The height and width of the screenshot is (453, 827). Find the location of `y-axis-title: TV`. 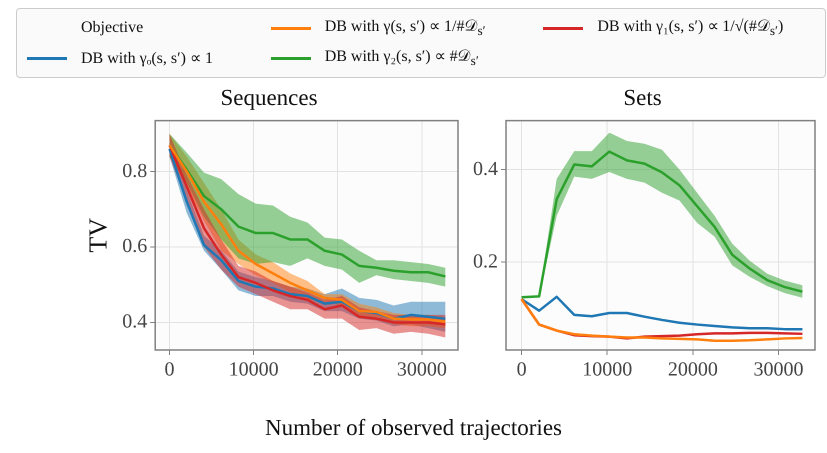

y-axis-title: TV is located at coordinates (97, 235).